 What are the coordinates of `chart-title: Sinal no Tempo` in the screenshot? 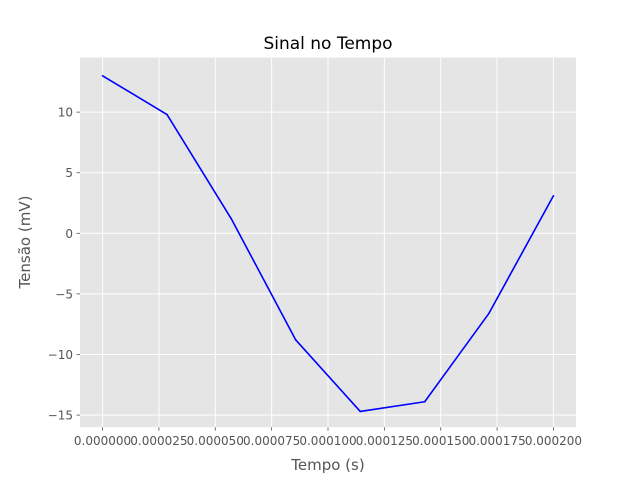 It's located at (327, 44).